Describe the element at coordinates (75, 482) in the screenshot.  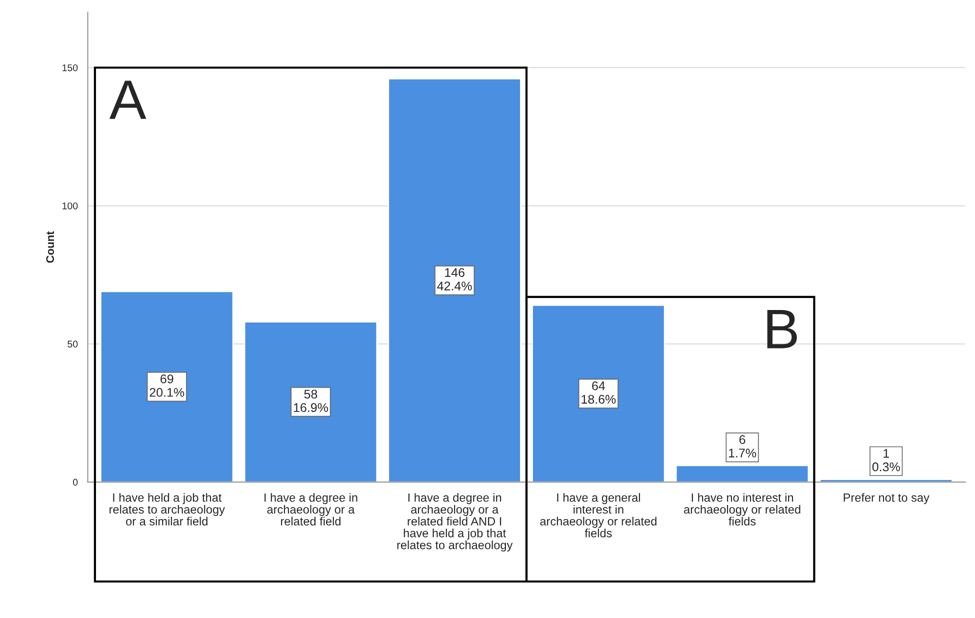
I see `y-tick-label: 0` at that location.